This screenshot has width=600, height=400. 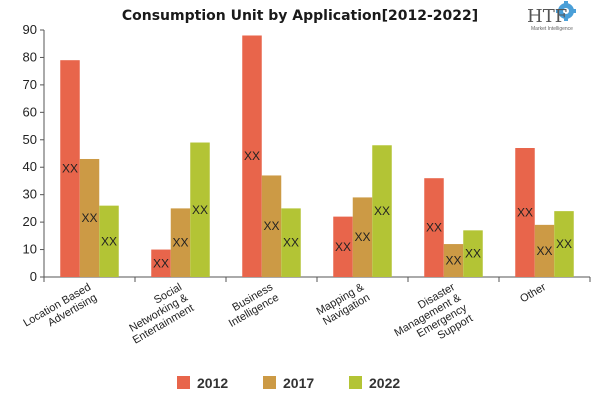 I want to click on logo-mark: HTF, so click(x=547, y=16).